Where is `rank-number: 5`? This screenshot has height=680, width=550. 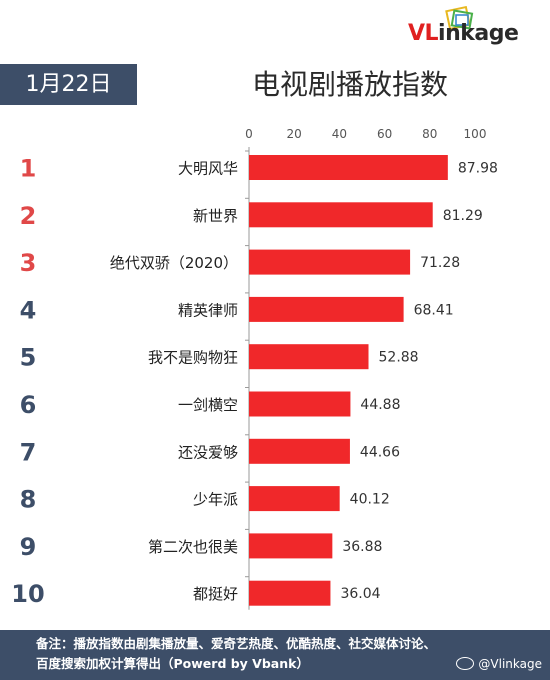
rank-number: 5 is located at coordinates (28, 358).